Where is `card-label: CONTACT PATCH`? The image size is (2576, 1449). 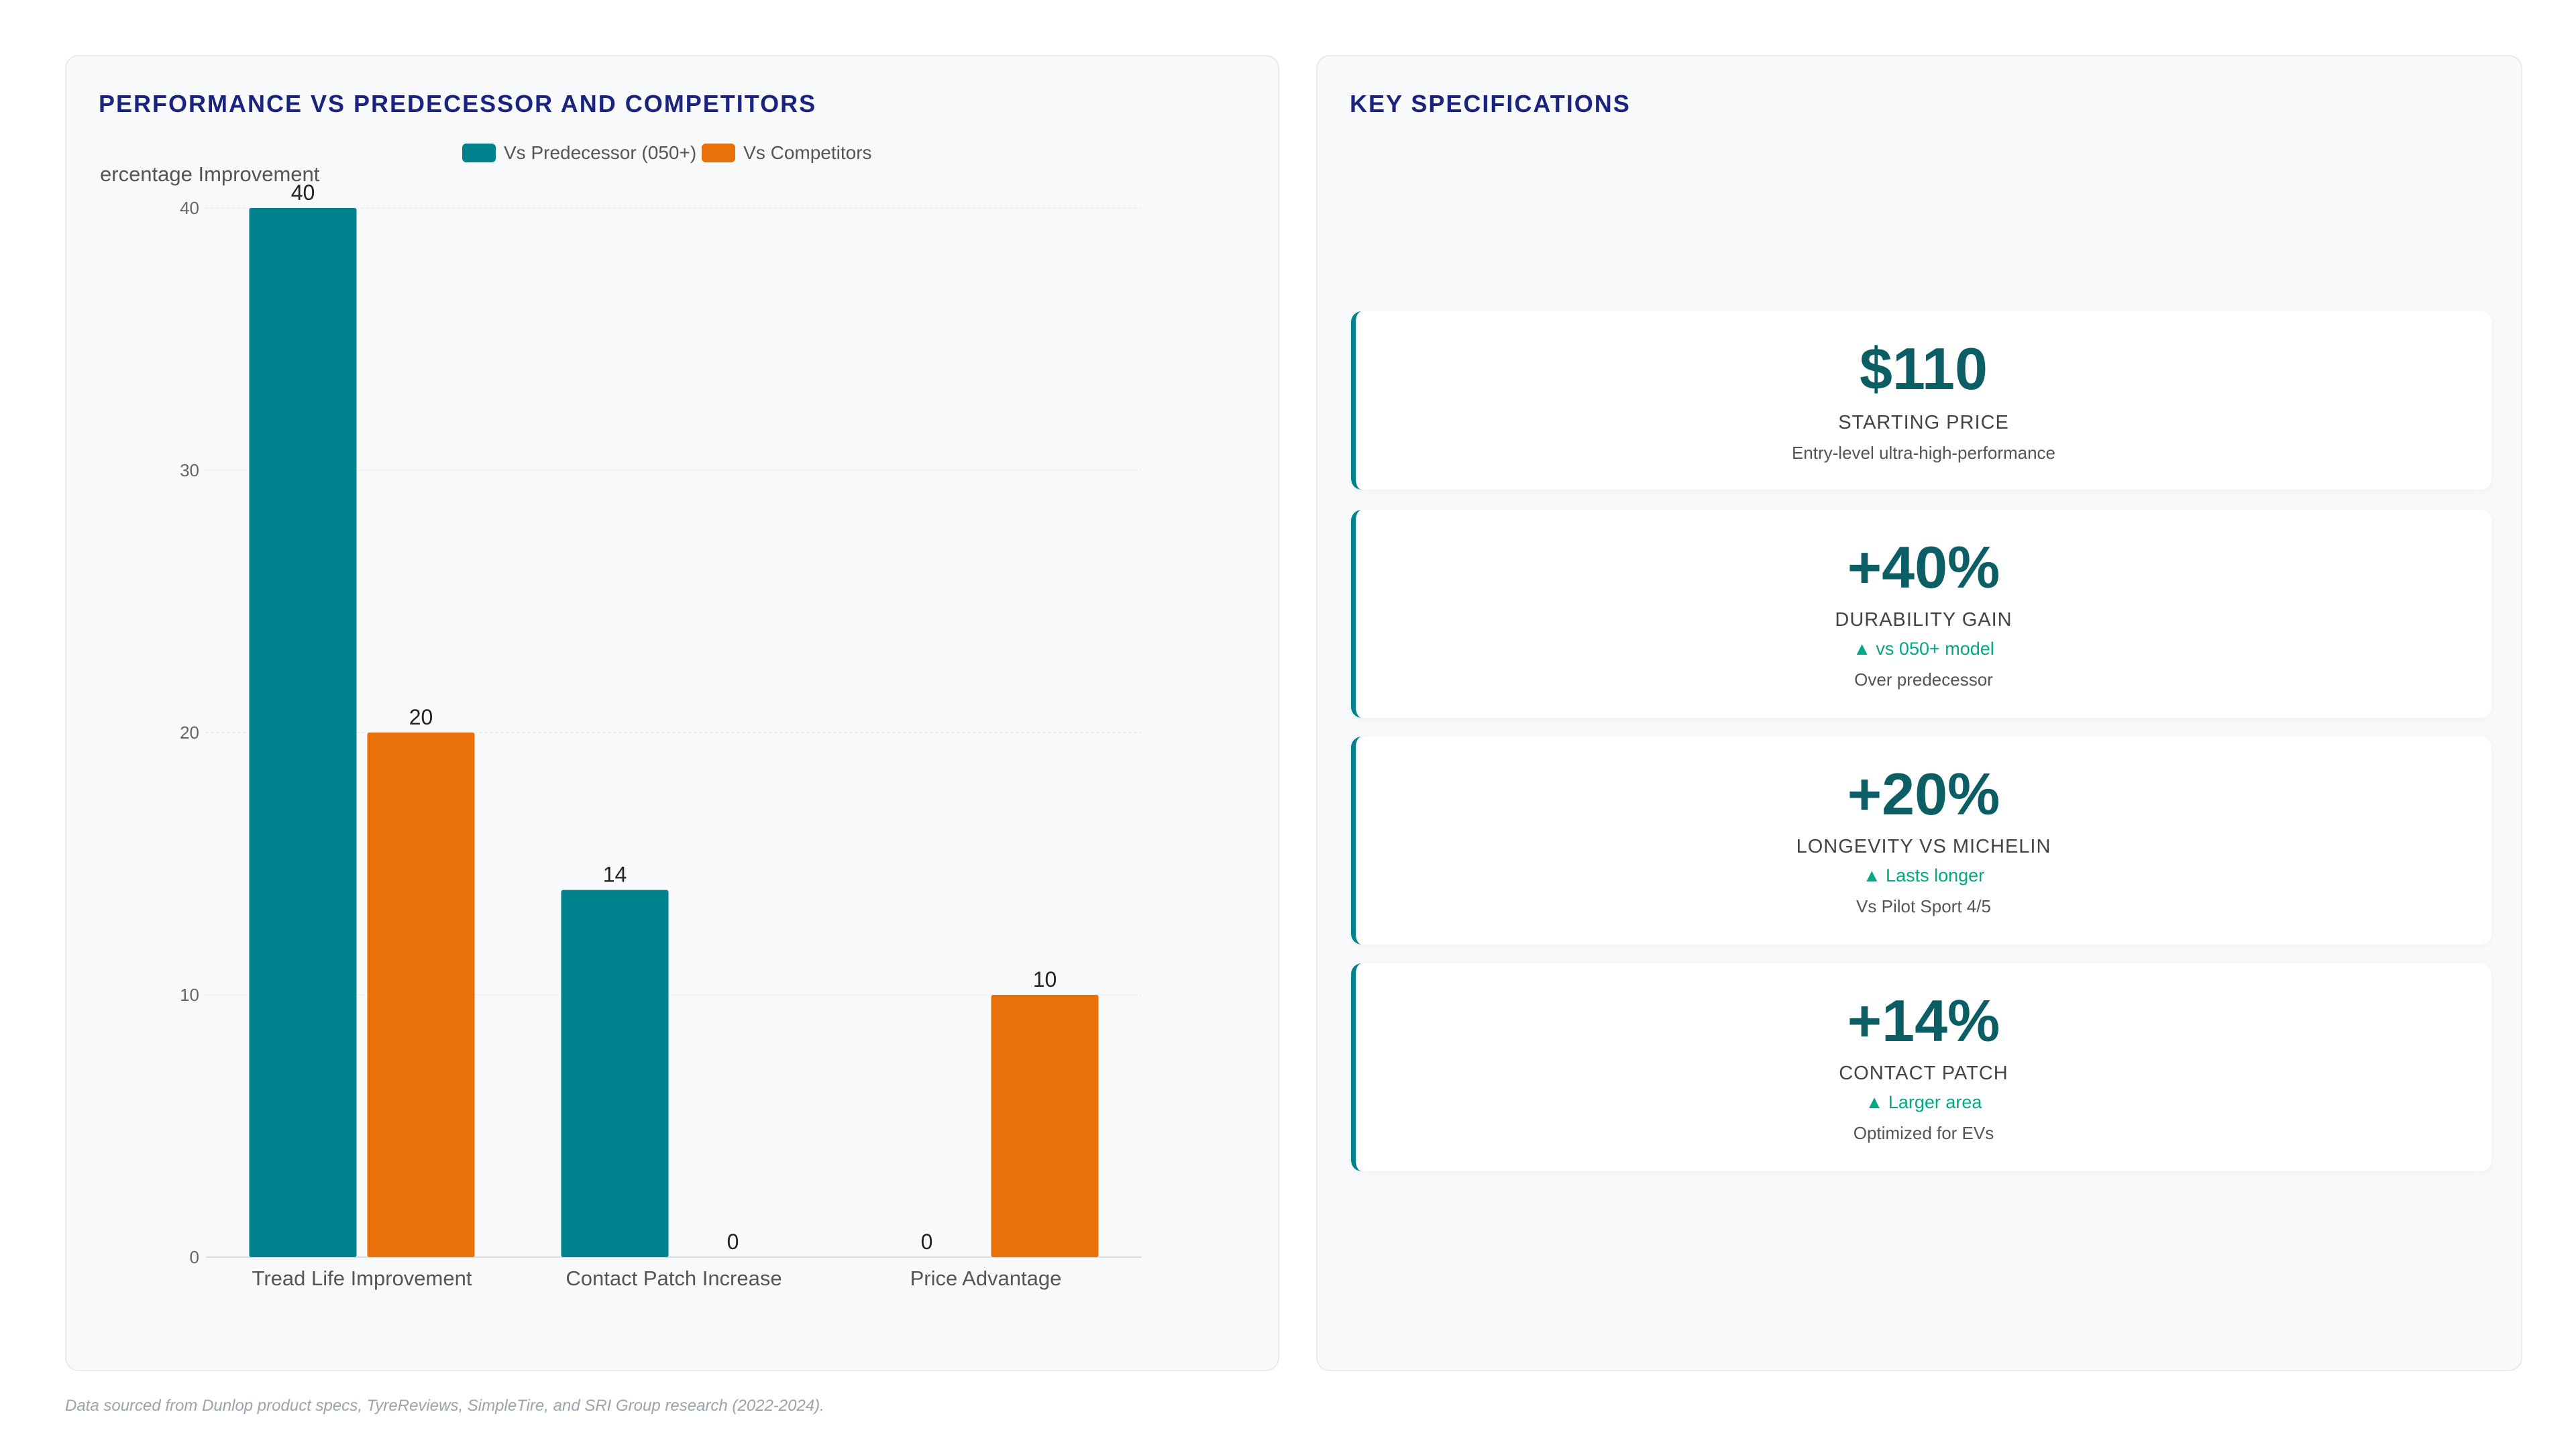 card-label: CONTACT PATCH is located at coordinates (1923, 1073).